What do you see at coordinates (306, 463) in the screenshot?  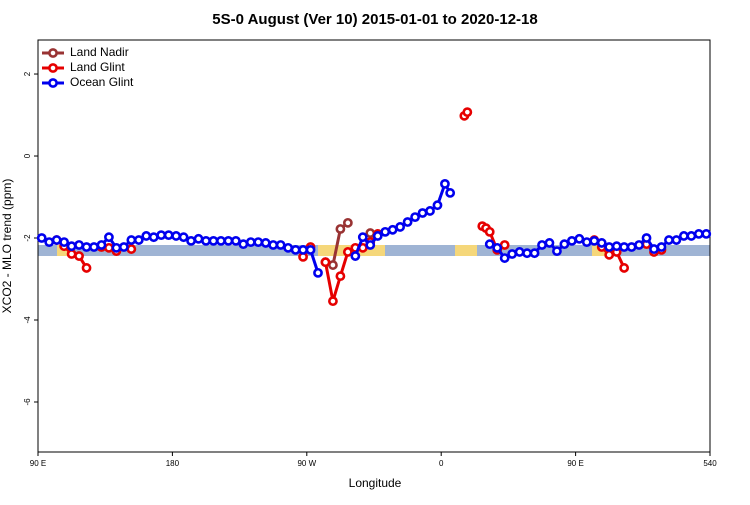 I see `x-tick-label: 90 W` at bounding box center [306, 463].